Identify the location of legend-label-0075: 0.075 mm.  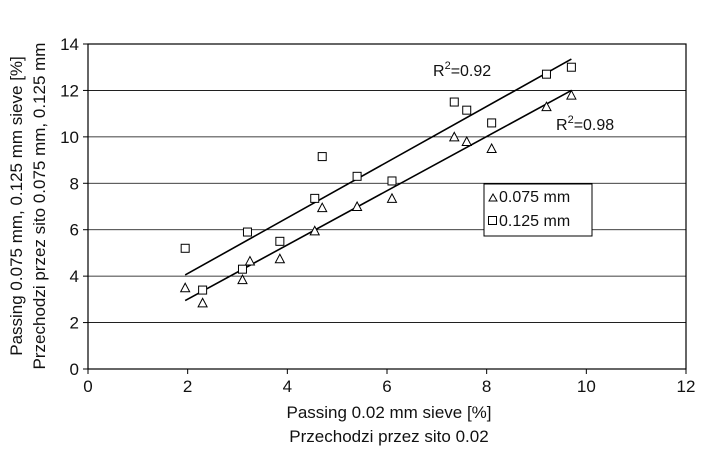
(534, 197).